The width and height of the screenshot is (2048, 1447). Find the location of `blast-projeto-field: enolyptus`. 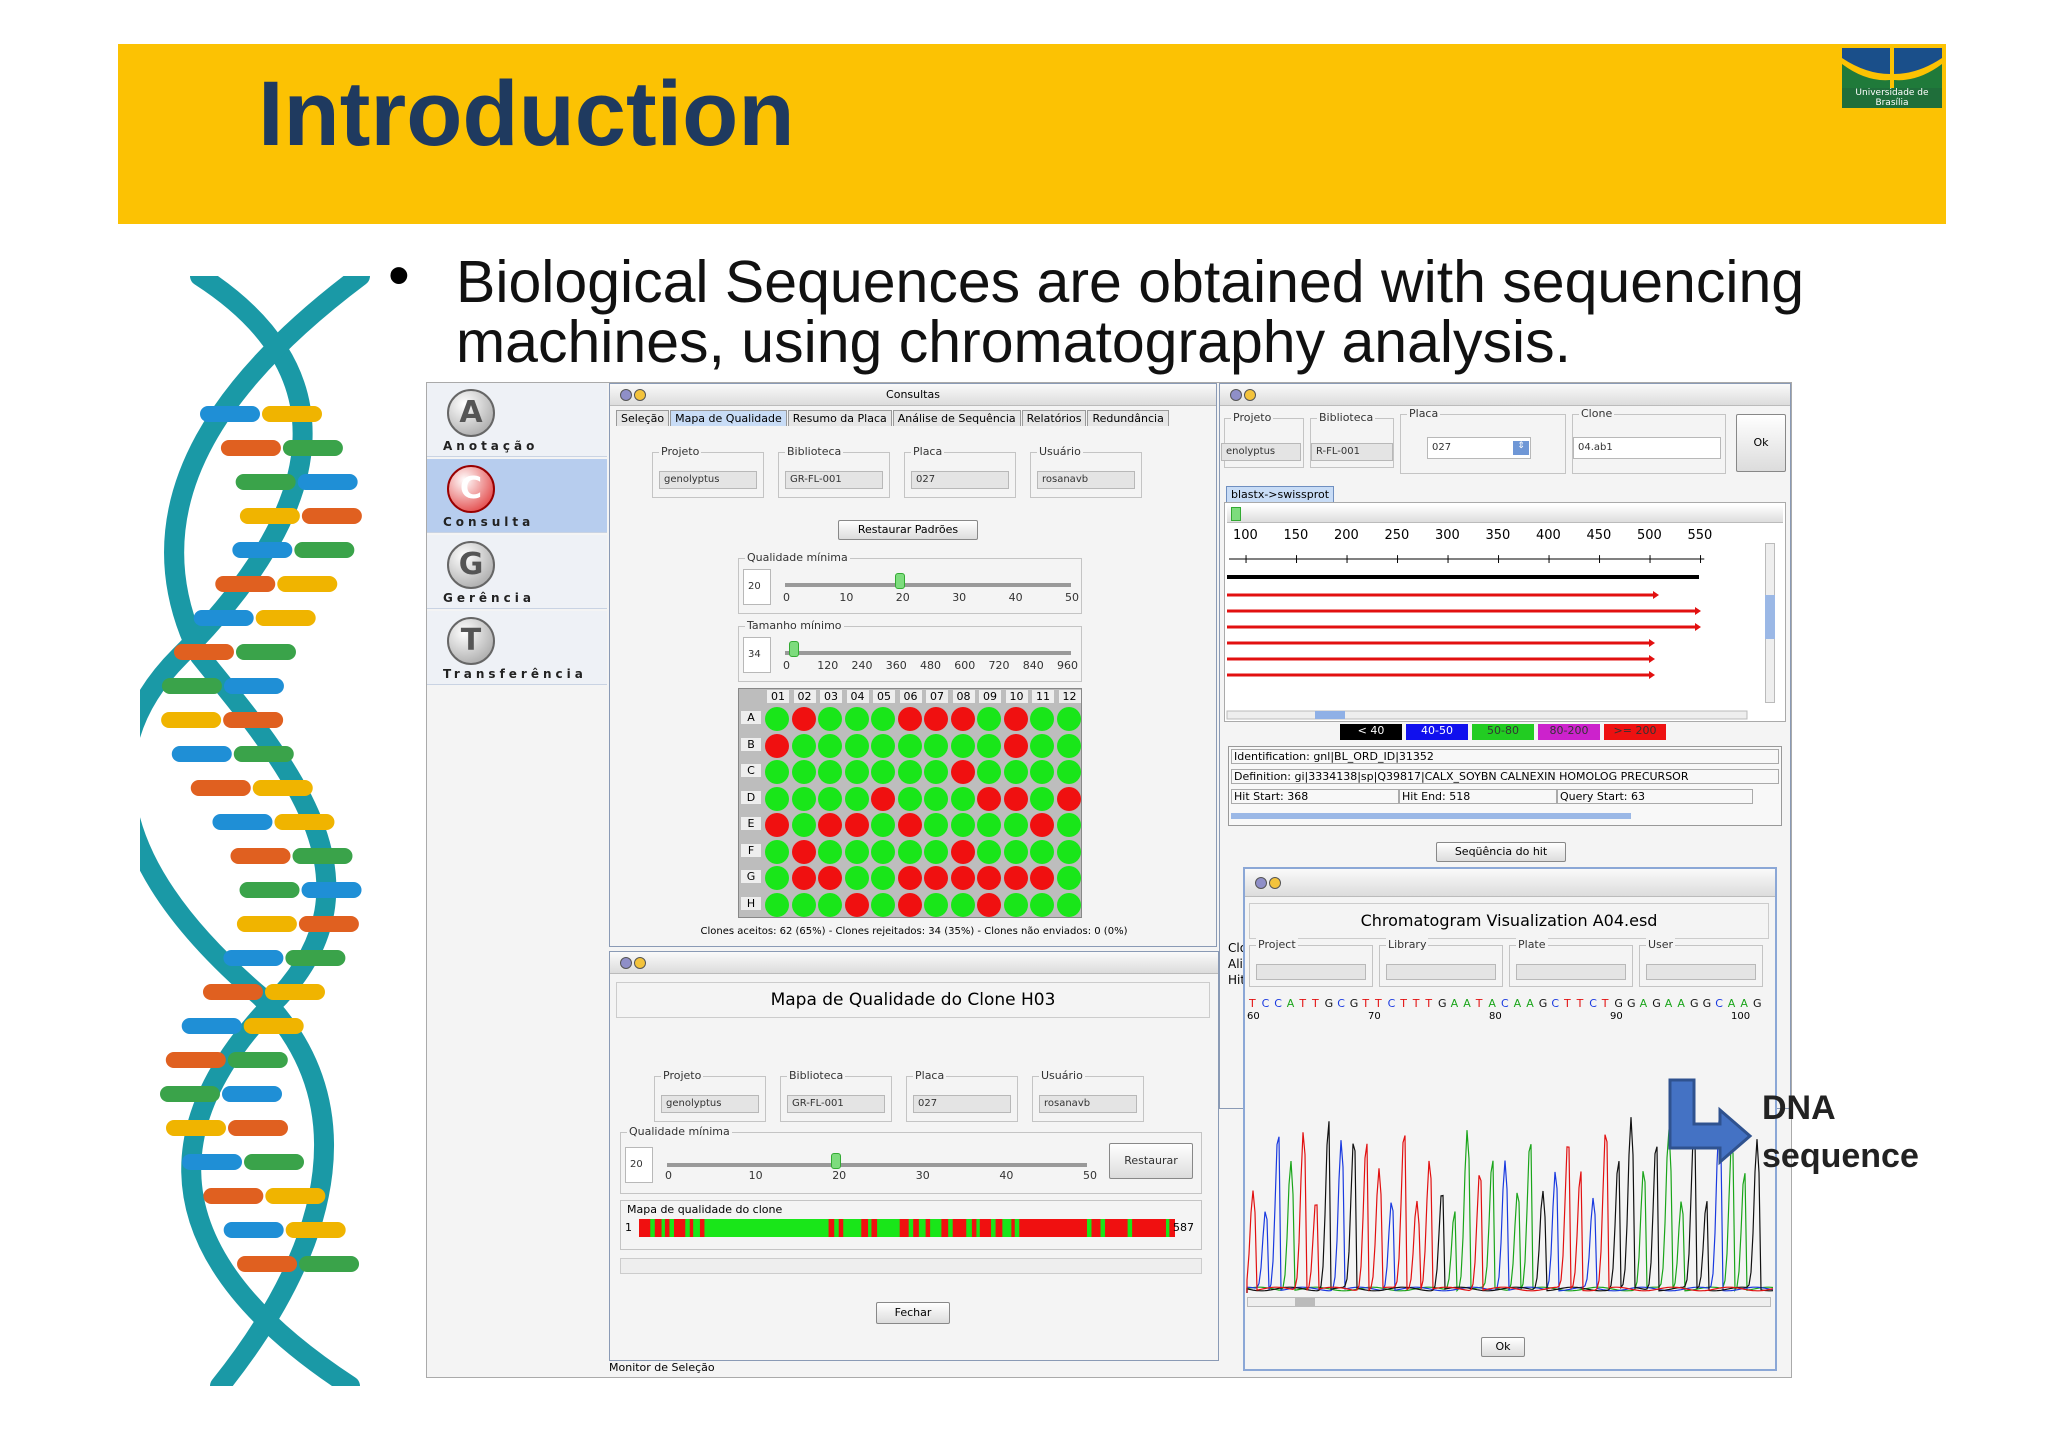

blast-projeto-field: enolyptus is located at coordinates (1261, 452).